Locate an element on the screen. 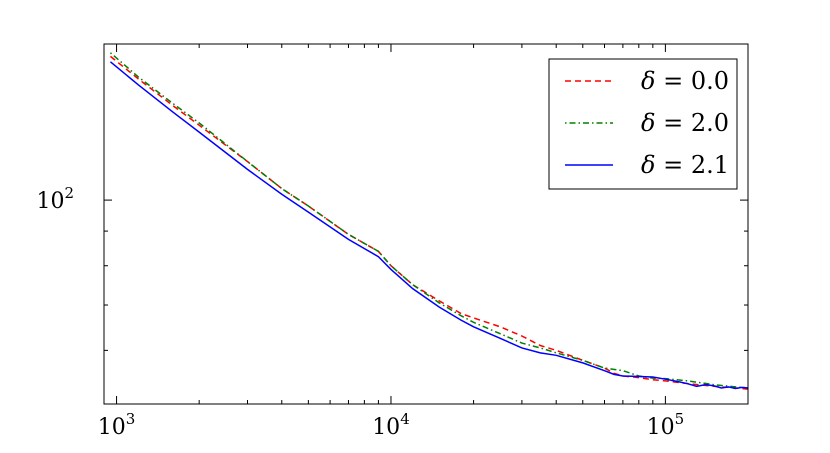  legend-label-2: δ = 2.1 is located at coordinates (685, 165).